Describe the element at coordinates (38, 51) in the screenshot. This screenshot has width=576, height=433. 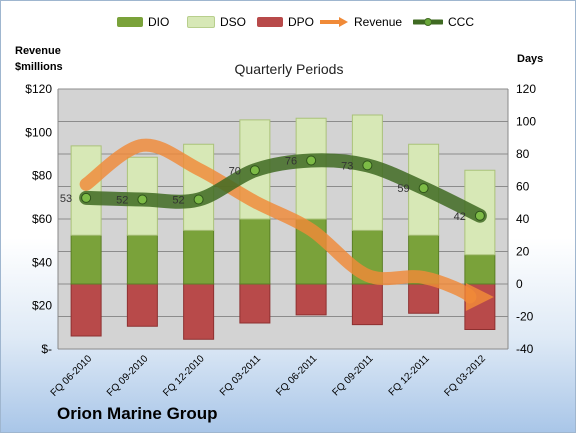
I see `left-axis-title-line1: Revenue` at that location.